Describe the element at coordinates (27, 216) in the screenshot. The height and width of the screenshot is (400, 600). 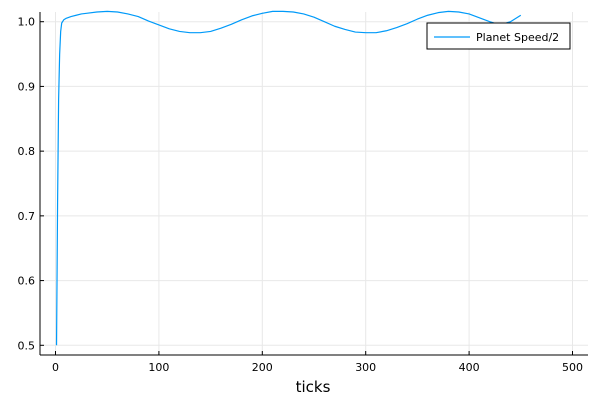
I see `y-tick-label: 0.7` at that location.